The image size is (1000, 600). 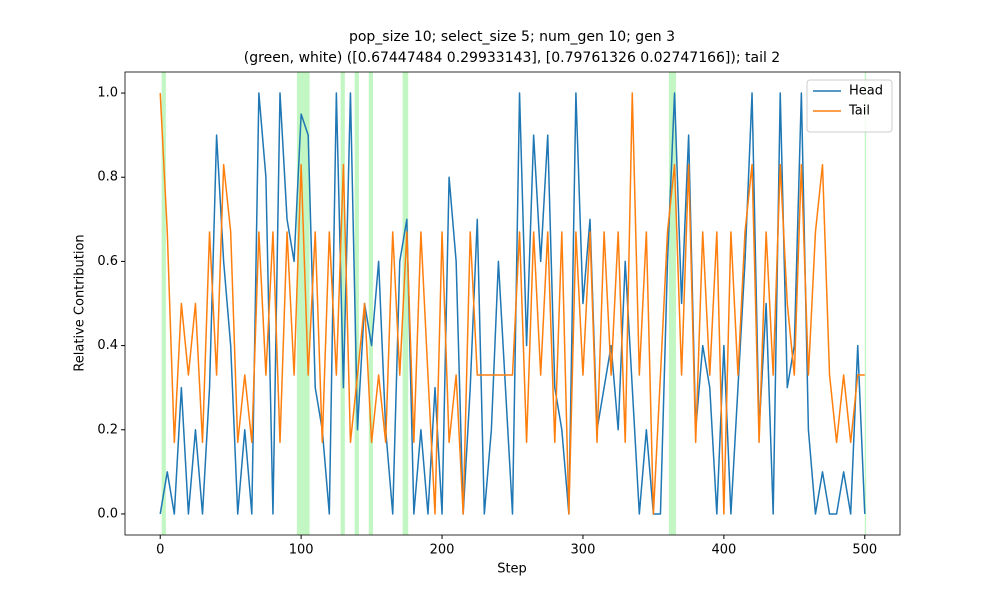 What do you see at coordinates (107, 261) in the screenshot?
I see `y-tick-label: 0.6` at bounding box center [107, 261].